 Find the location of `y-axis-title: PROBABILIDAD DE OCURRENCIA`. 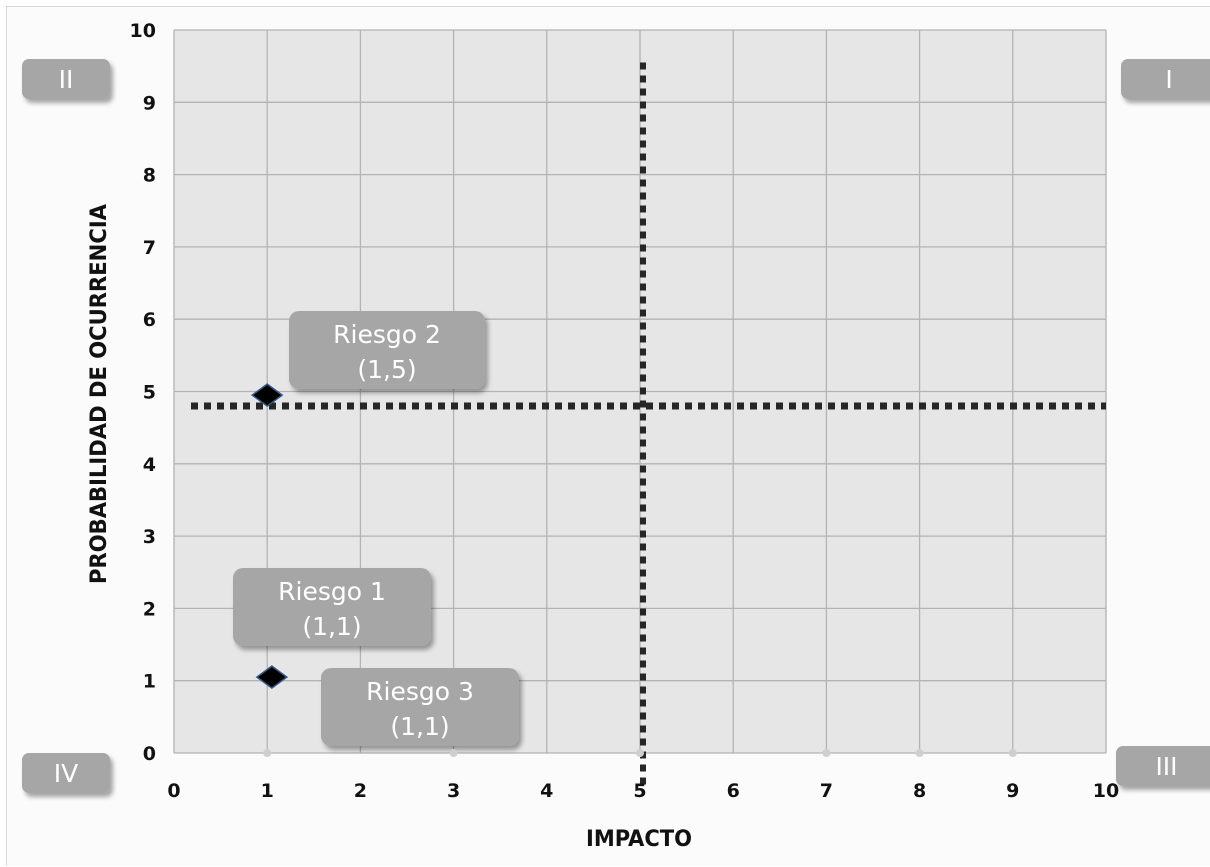

y-axis-title: PROBABILIDAD DE OCURRENCIA is located at coordinates (99, 393).